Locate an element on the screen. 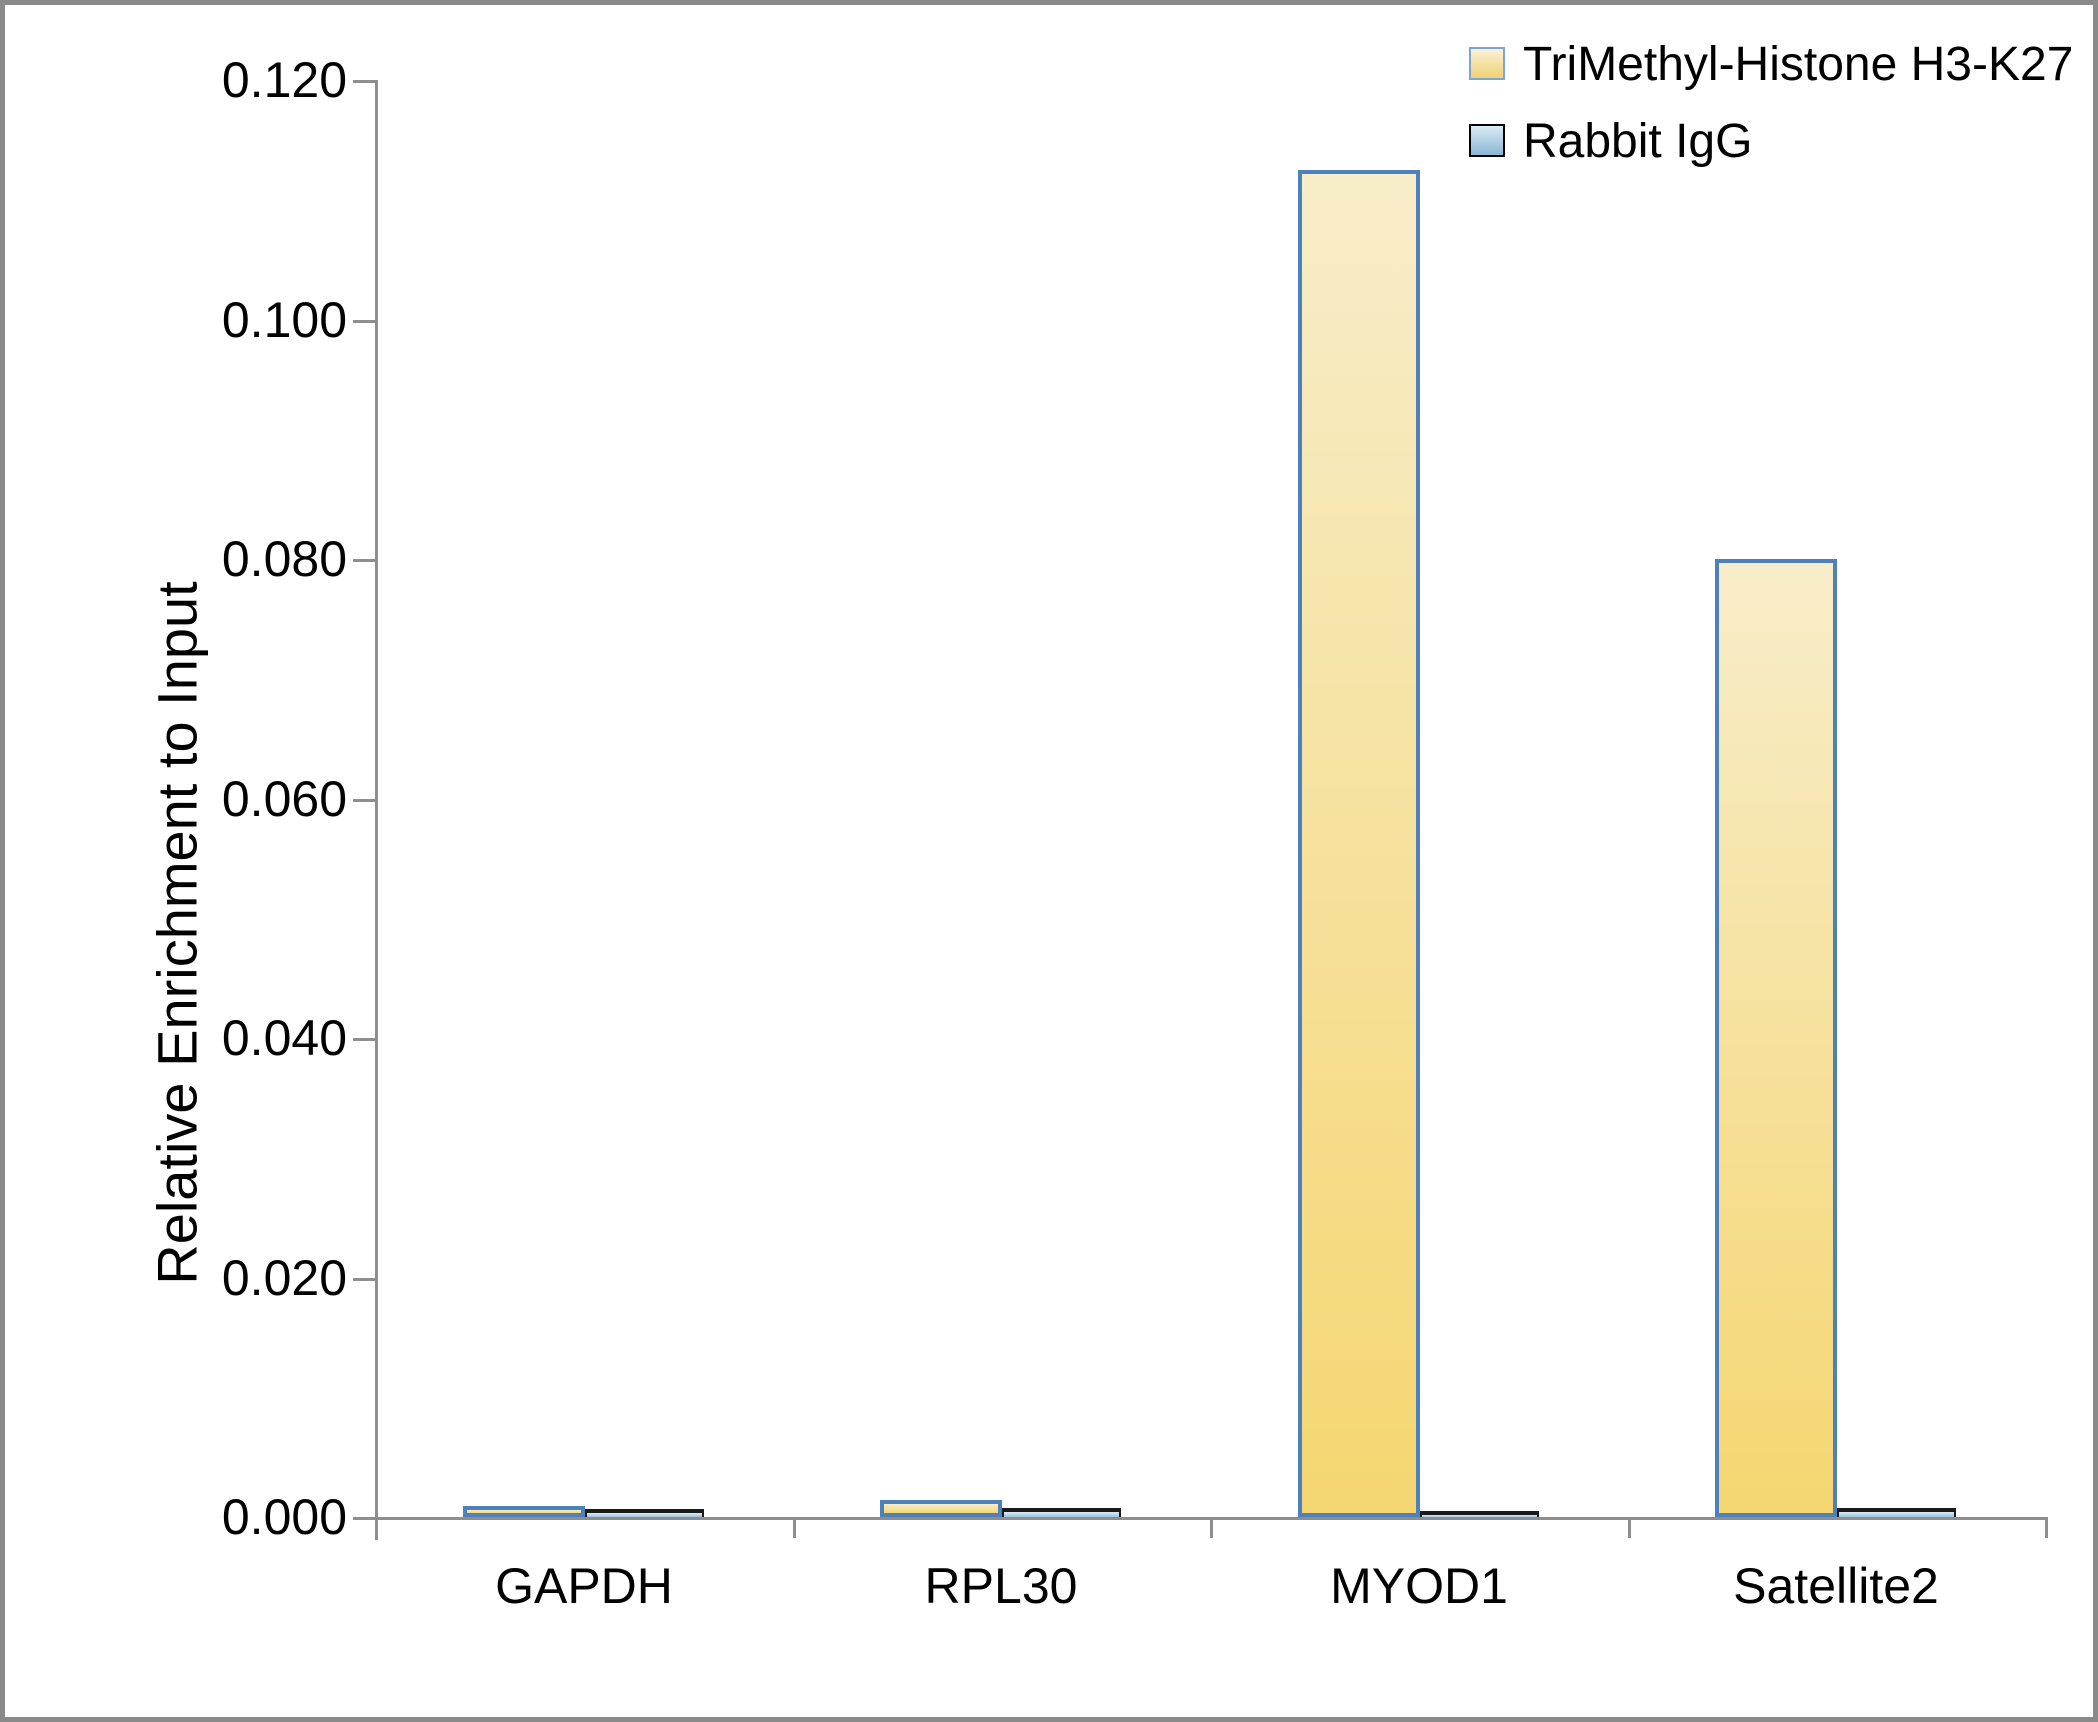  legend-swatch-igg is located at coordinates (1487, 140).